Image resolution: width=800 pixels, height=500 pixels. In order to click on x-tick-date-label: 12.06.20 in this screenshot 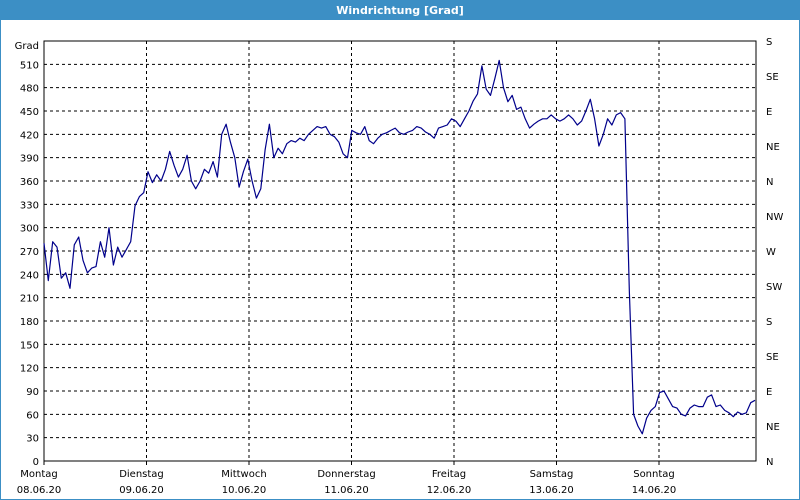, I will do `click(449, 490)`.